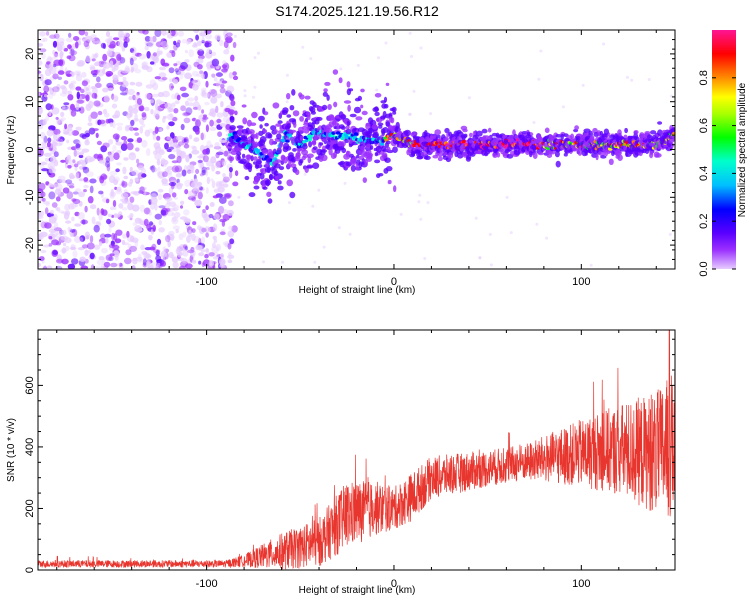 This screenshot has height=600, width=750. I want to click on colorbar-tick-label: 0.4, so click(704, 173).